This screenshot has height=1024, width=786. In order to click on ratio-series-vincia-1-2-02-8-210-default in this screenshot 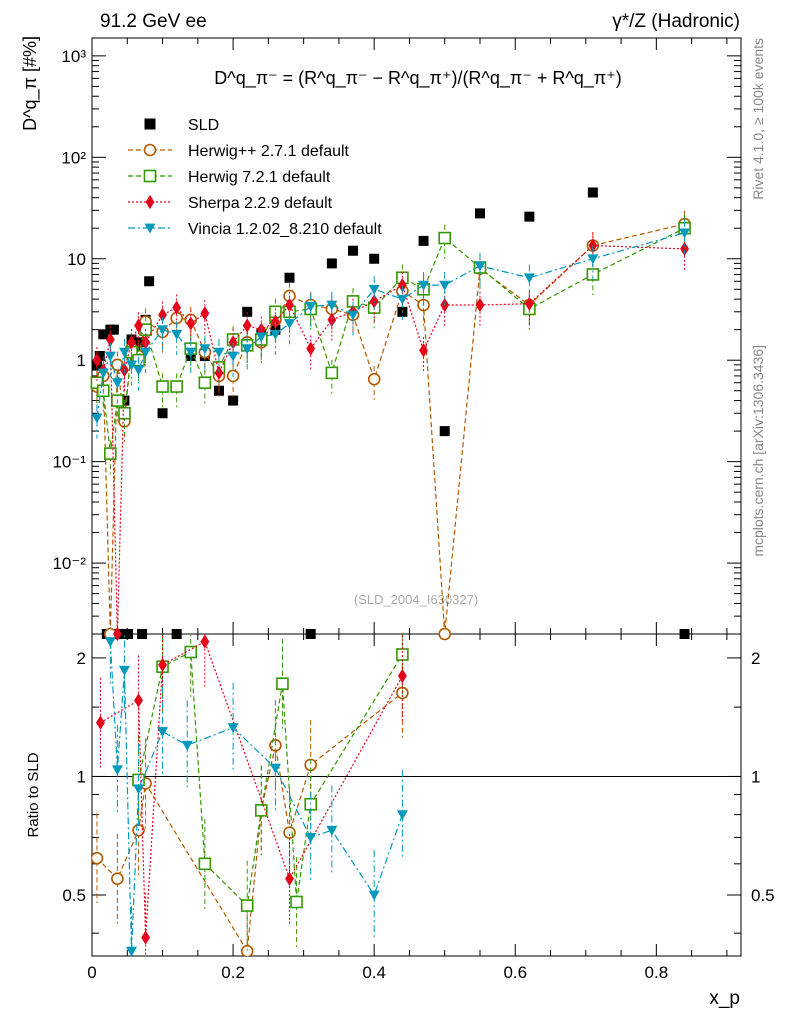, I will do `click(256, 795)`.